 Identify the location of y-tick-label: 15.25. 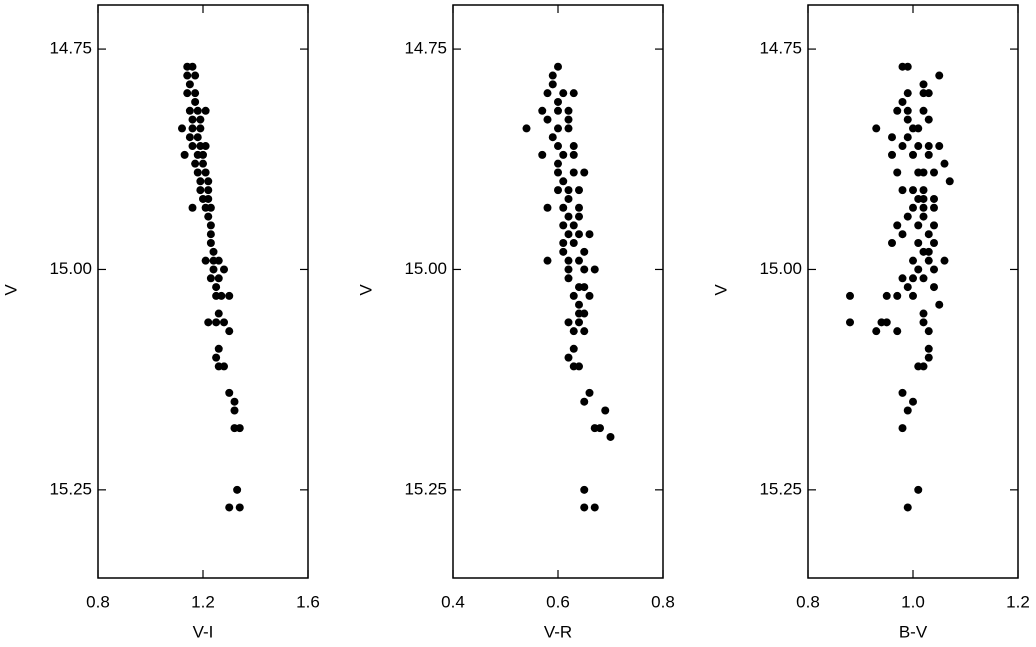
(70, 488).